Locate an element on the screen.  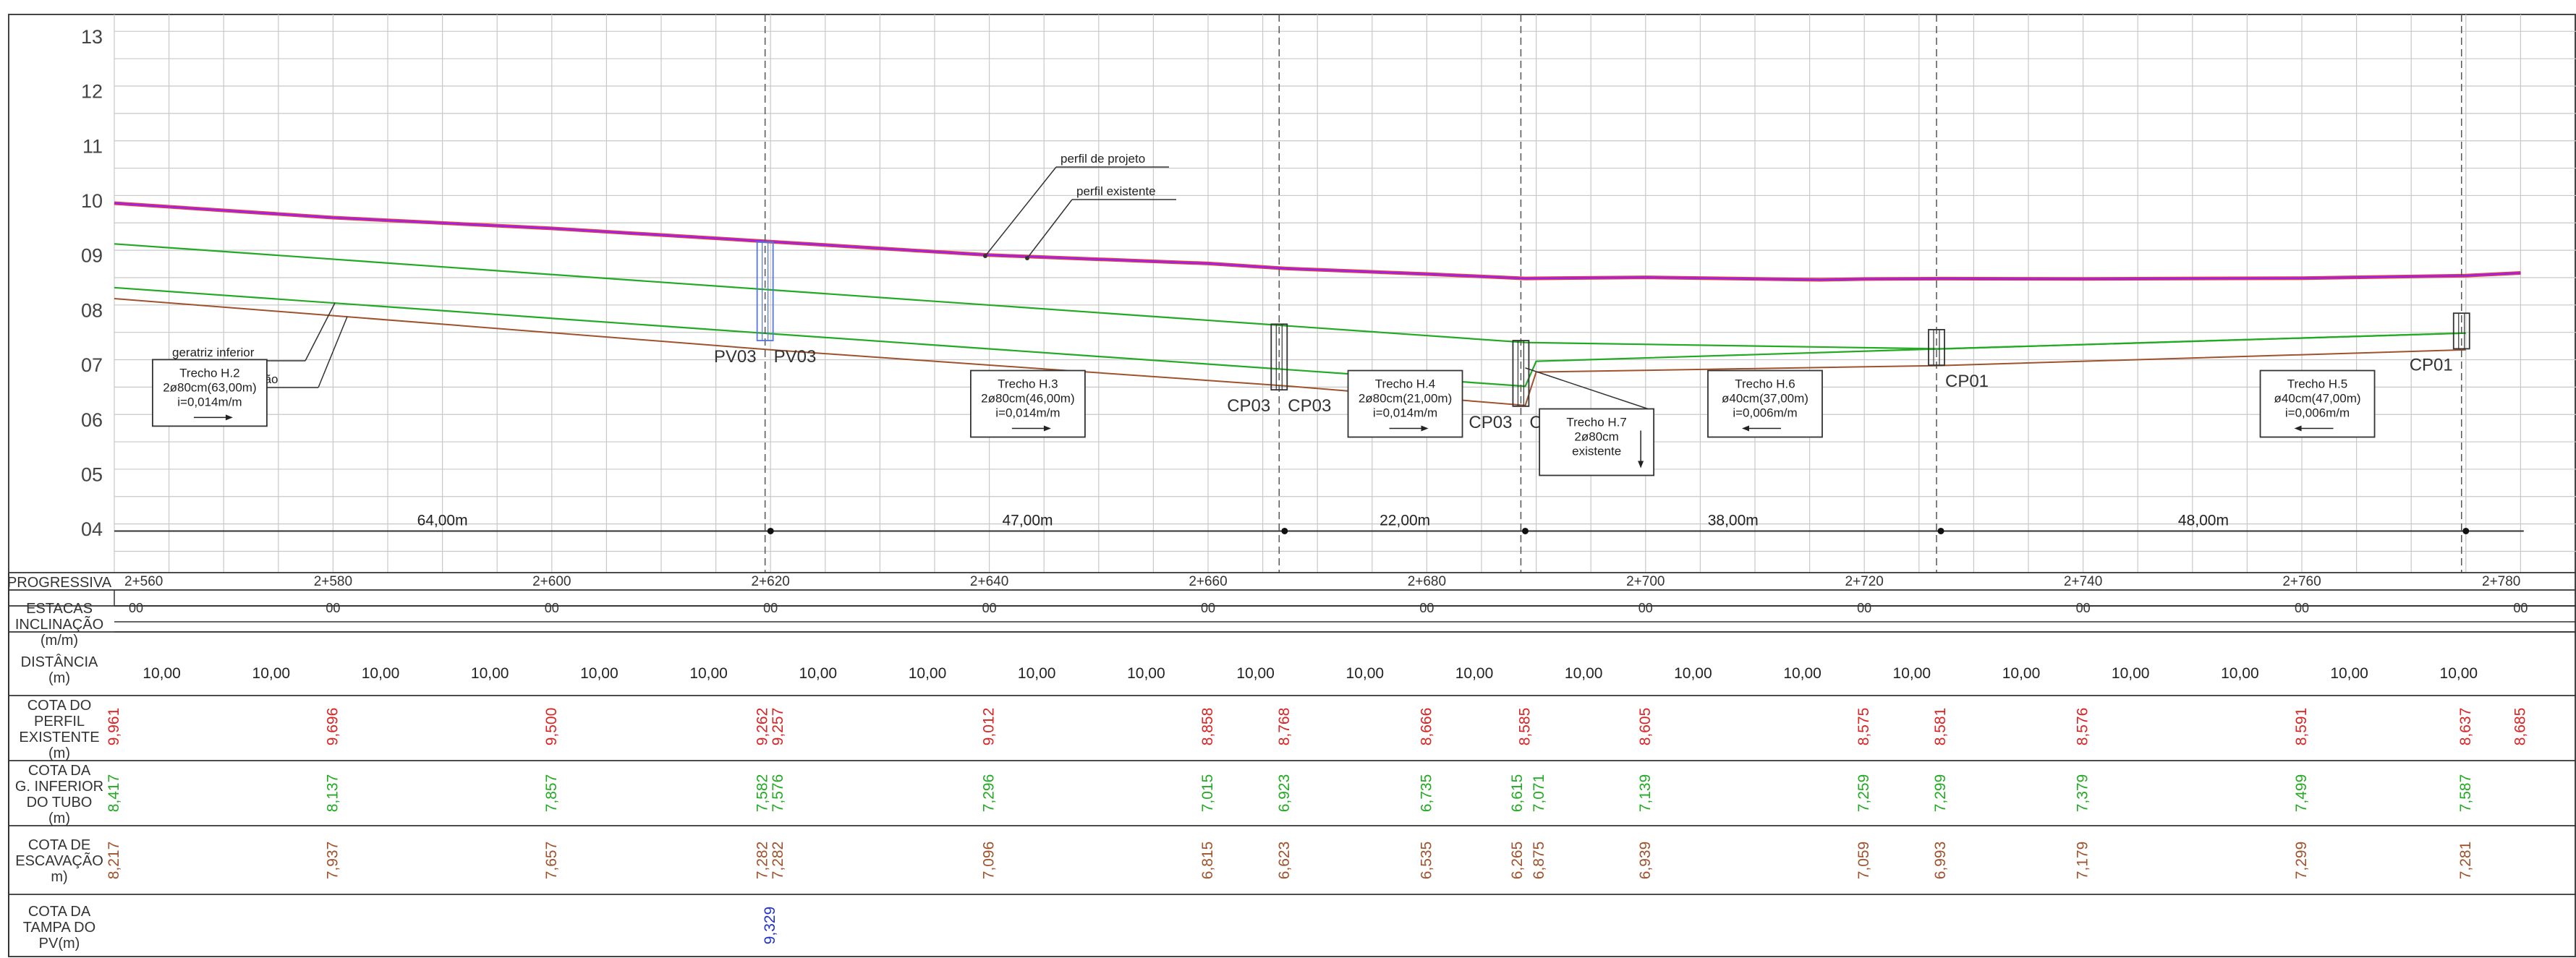
cota-perfil-existente-value: 8,637 is located at coordinates (2465, 727).